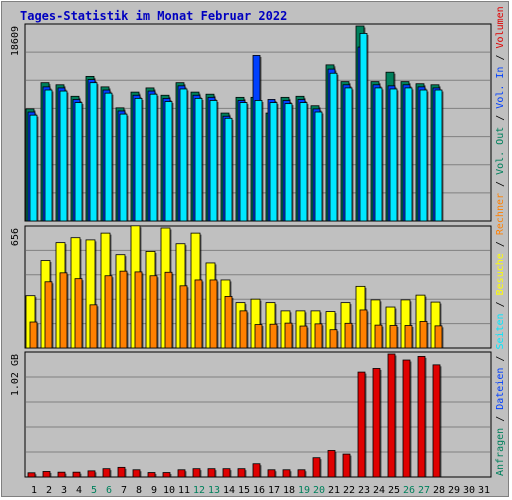  Describe the element at coordinates (79, 490) in the screenshot. I see `x-day-label: 4` at that location.